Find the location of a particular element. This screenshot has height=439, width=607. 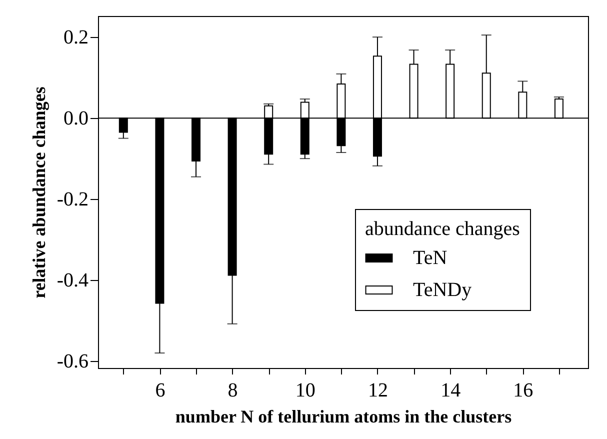

legend-label: TeN is located at coordinates (430, 258).